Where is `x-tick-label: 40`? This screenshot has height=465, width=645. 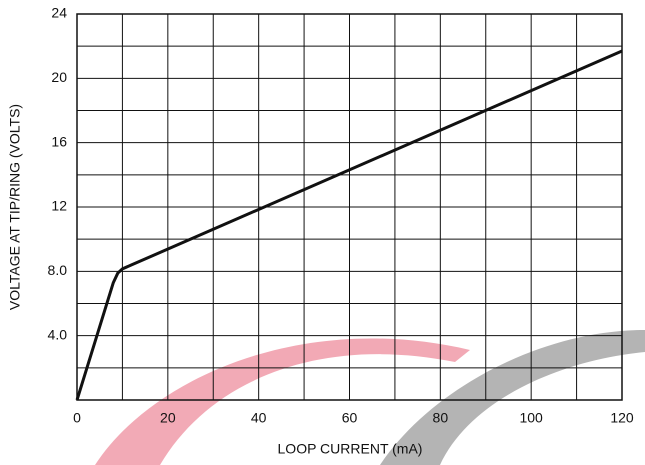
x-tick-label: 40 is located at coordinates (259, 418).